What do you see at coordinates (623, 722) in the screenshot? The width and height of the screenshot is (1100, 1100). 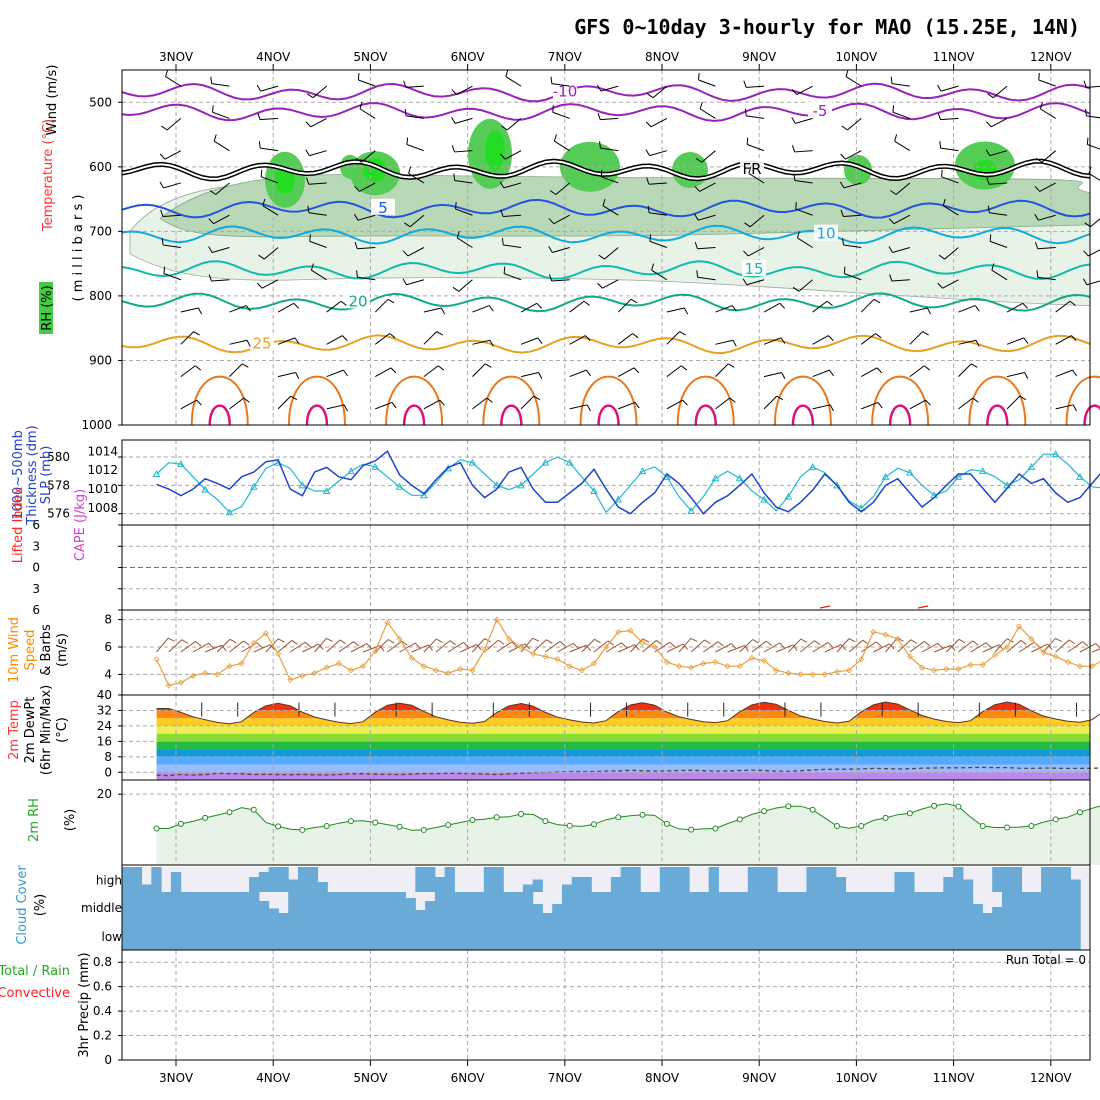 I see `temp-band` at bounding box center [623, 722].